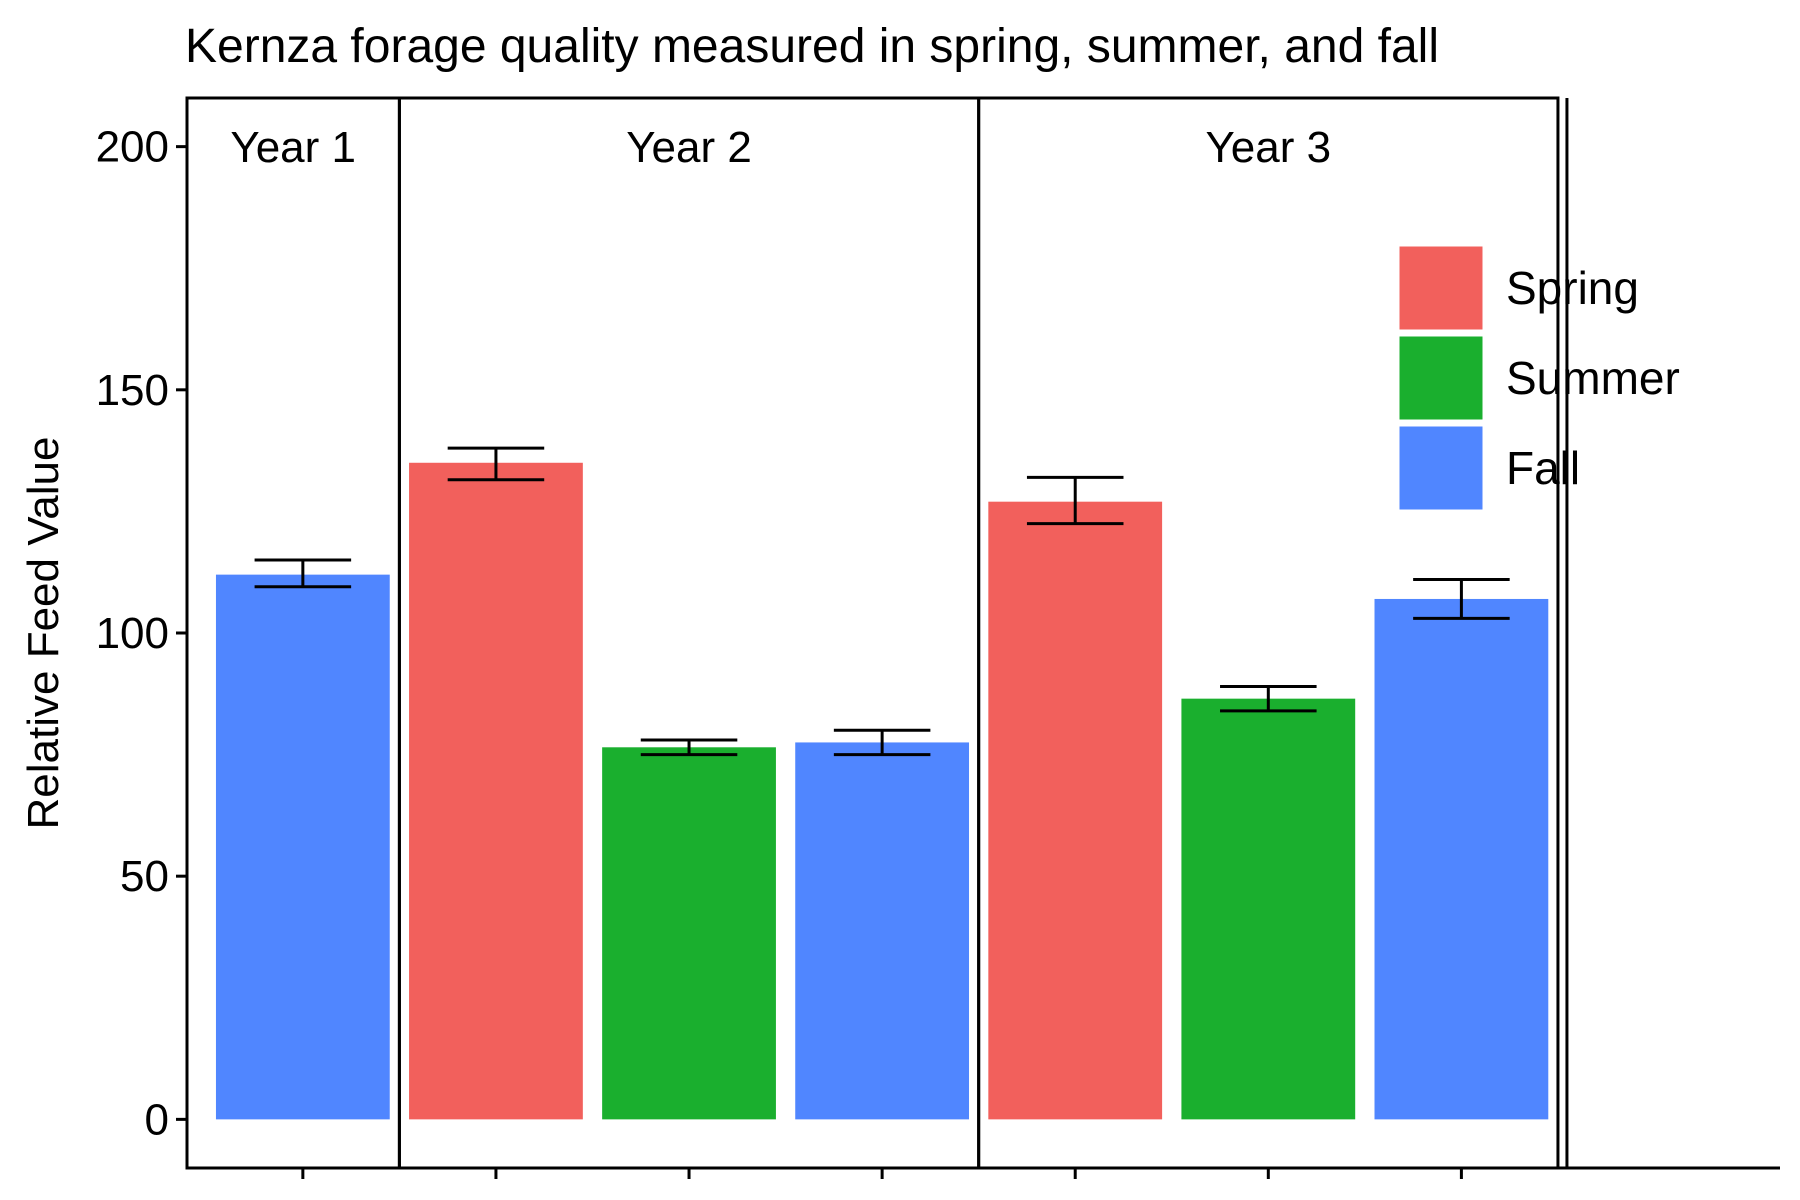  I want to click on panel-label: Year 2, so click(689, 147).